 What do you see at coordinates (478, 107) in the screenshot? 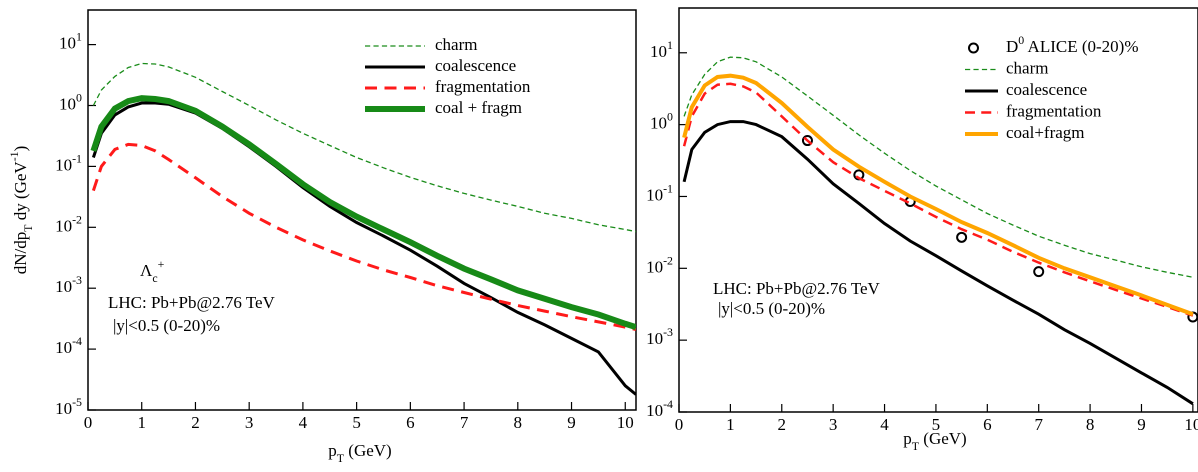
I see `legend-label: coal + fragm` at bounding box center [478, 107].